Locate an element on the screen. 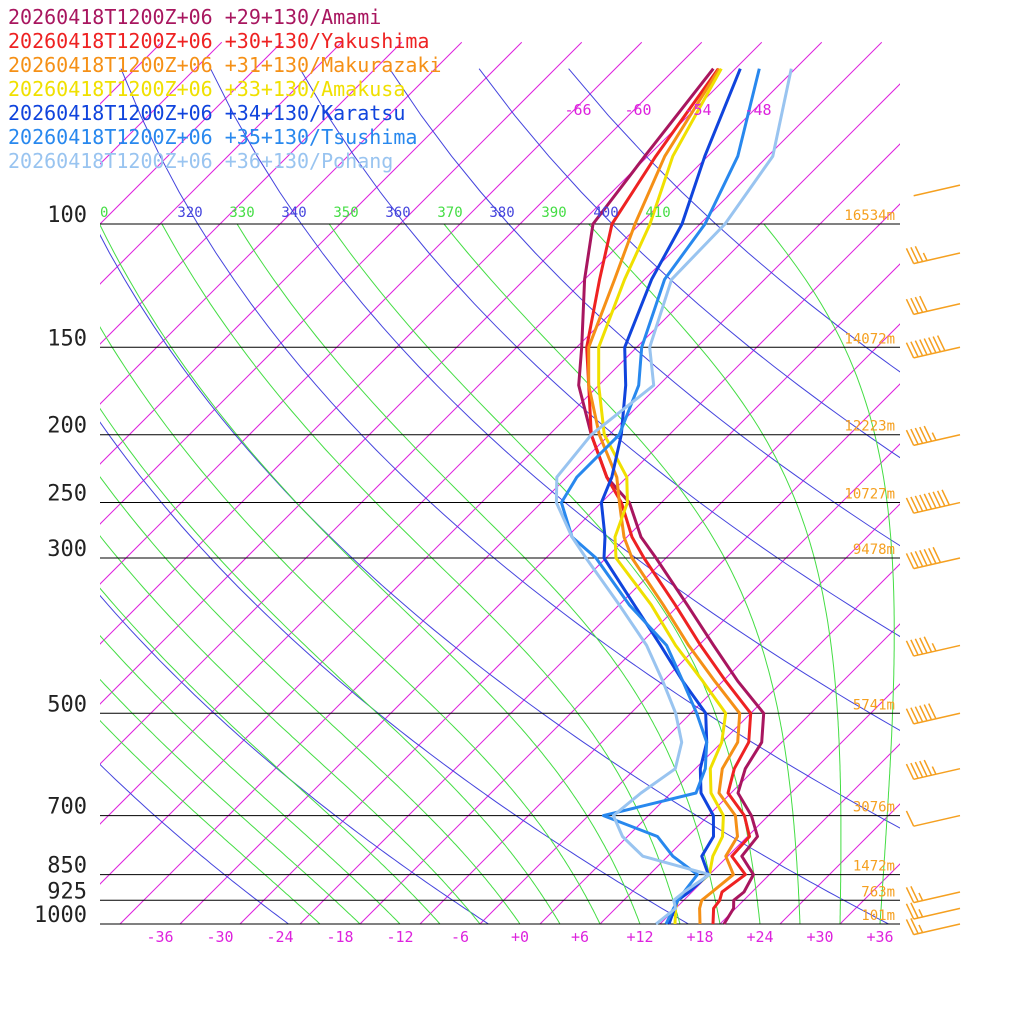 The image size is (1024, 1024). theta-label: 340 is located at coordinates (293, 213).